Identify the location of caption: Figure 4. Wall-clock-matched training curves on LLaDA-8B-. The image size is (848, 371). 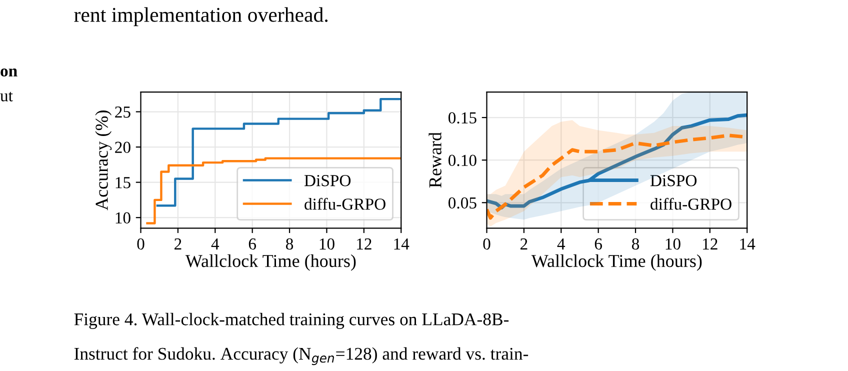
(291, 320).